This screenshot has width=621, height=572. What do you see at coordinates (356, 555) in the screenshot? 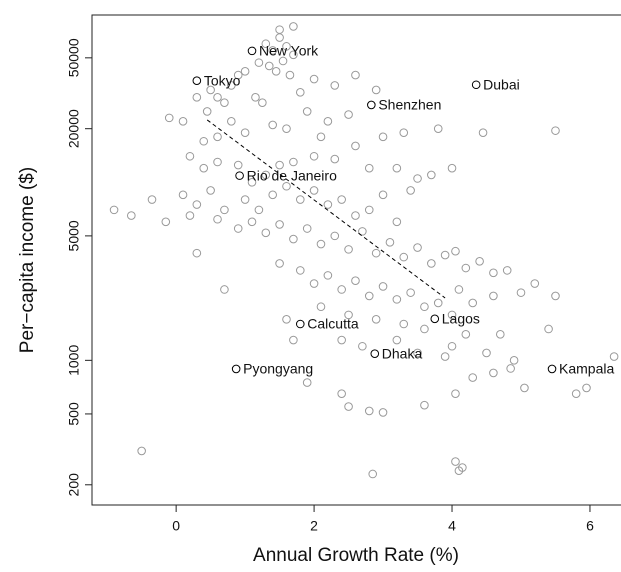
I see `x-axis-title: Annual Growth Rate (%)` at bounding box center [356, 555].